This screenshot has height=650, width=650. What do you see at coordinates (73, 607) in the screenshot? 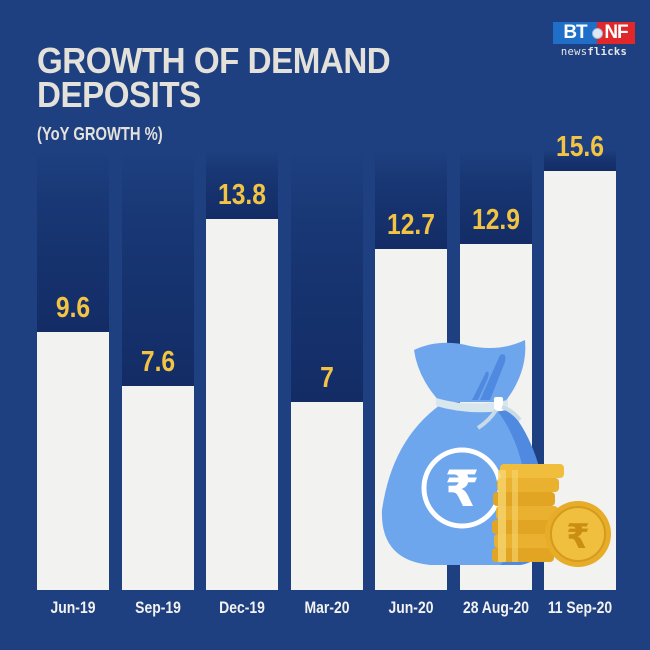
I see `x-axis-label: Jun-19` at bounding box center [73, 607].